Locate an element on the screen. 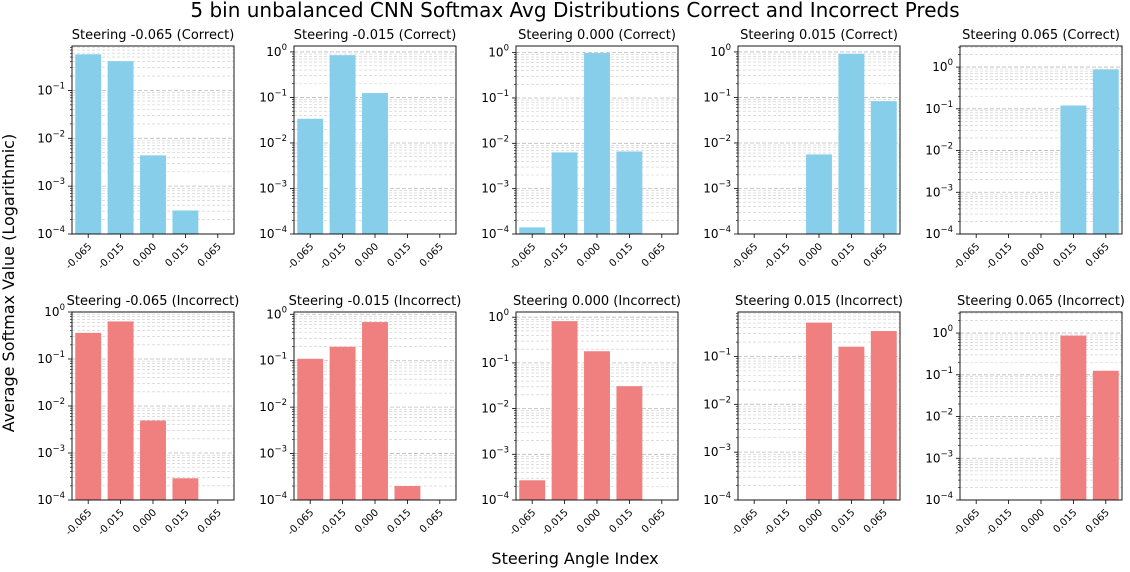  x-tick-label: -0.065 is located at coordinates (79, 256).